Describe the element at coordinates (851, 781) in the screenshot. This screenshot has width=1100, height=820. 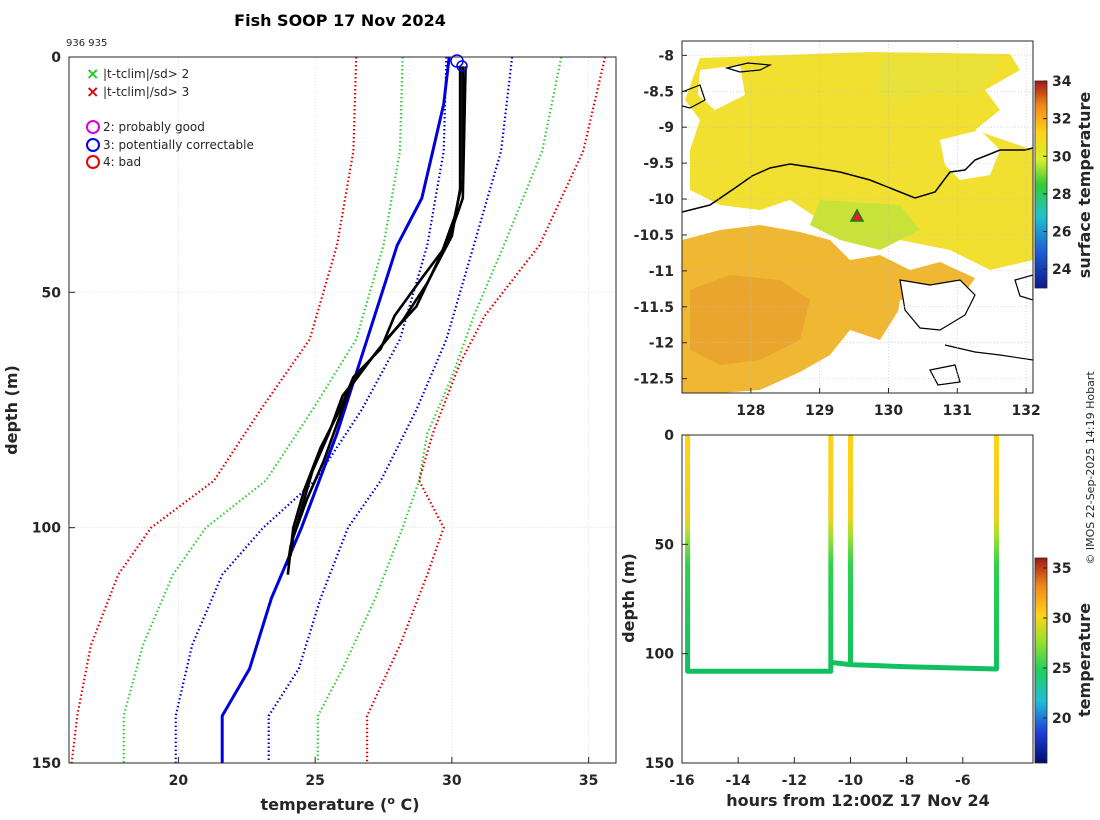
I see `timeseries-x-tick-label: -10` at that location.